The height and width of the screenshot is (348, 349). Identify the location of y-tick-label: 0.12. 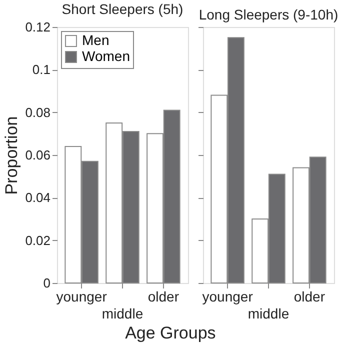
(37, 27).